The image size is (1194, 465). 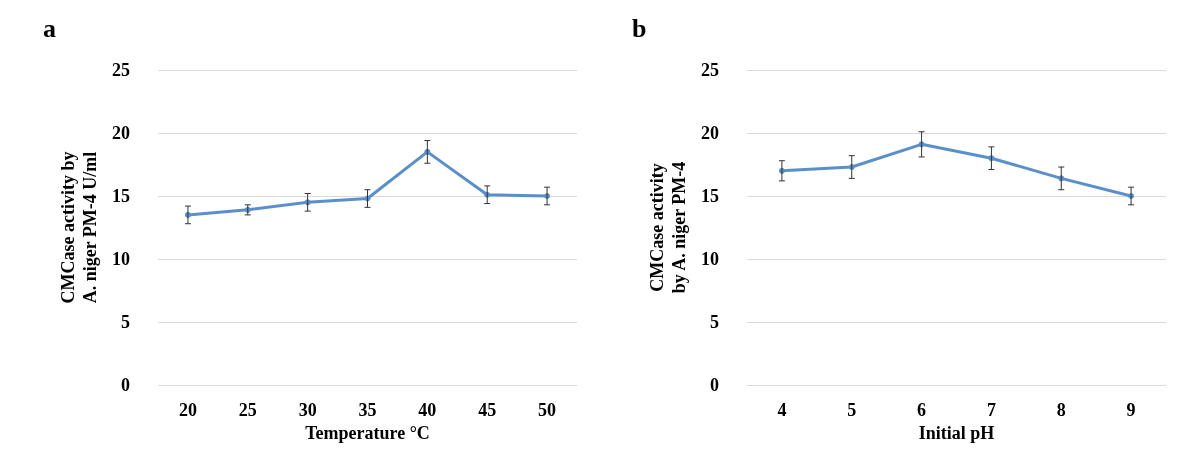 I want to click on y-axis-title: CMCase activity by A. niger PM-4, so click(x=668, y=227).